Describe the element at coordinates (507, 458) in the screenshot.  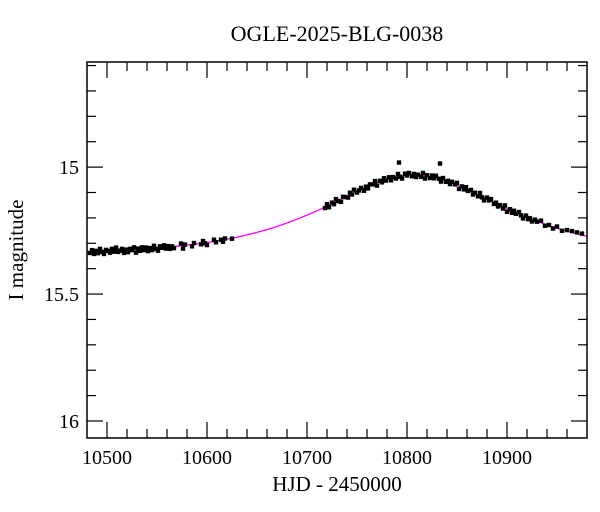
I see `x-tick-label: 10900` at that location.